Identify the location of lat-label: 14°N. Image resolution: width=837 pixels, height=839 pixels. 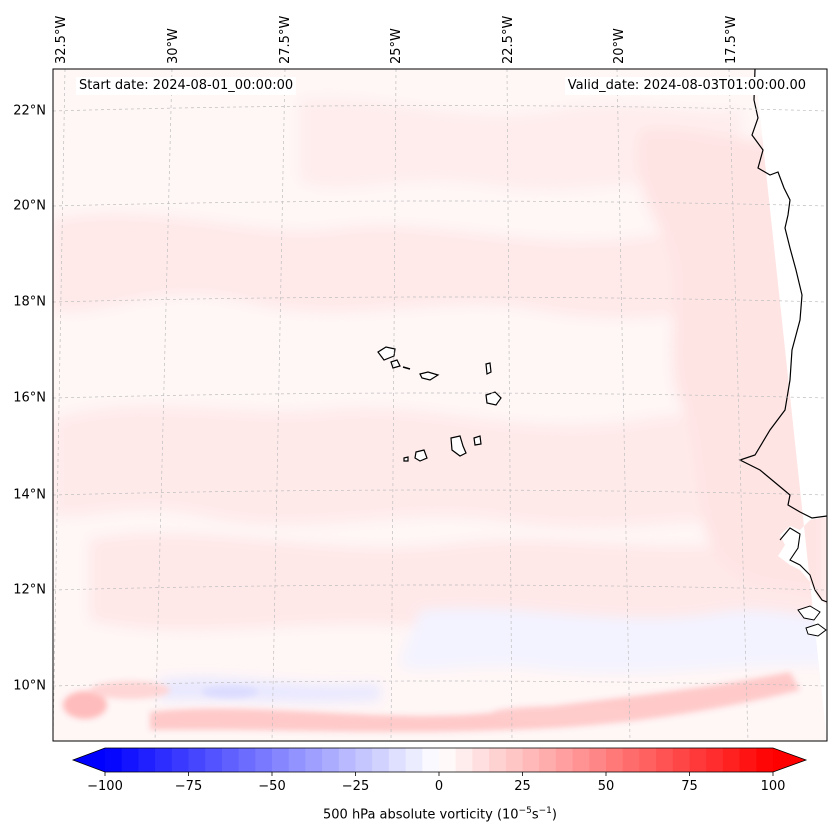
(29, 495).